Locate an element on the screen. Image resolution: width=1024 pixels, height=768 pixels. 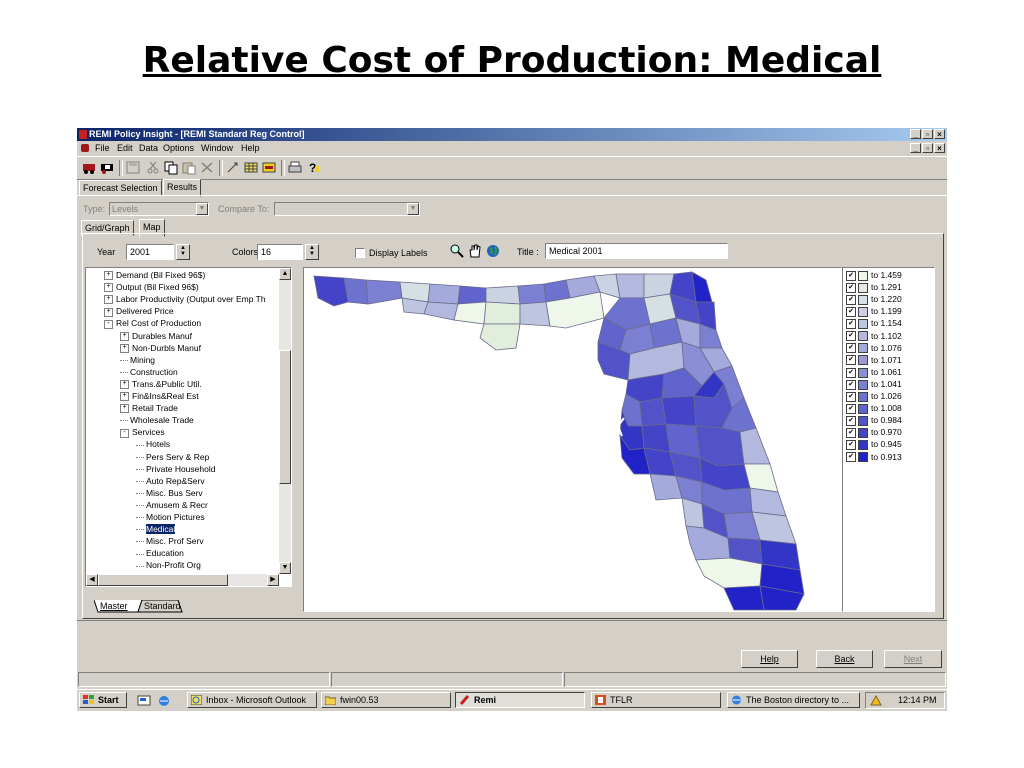
start-button: Start is located at coordinates (103, 700).